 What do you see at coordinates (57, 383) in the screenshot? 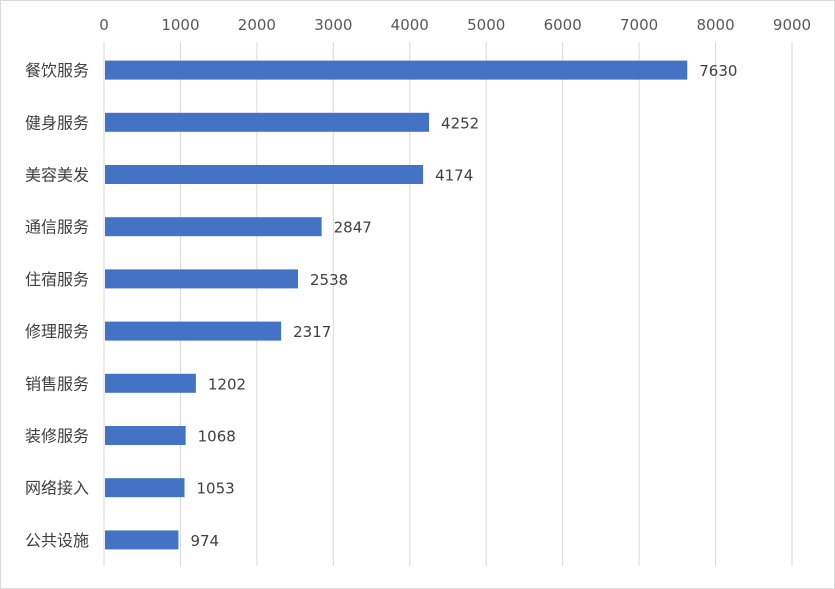
I see `category-label: 销售服务` at bounding box center [57, 383].